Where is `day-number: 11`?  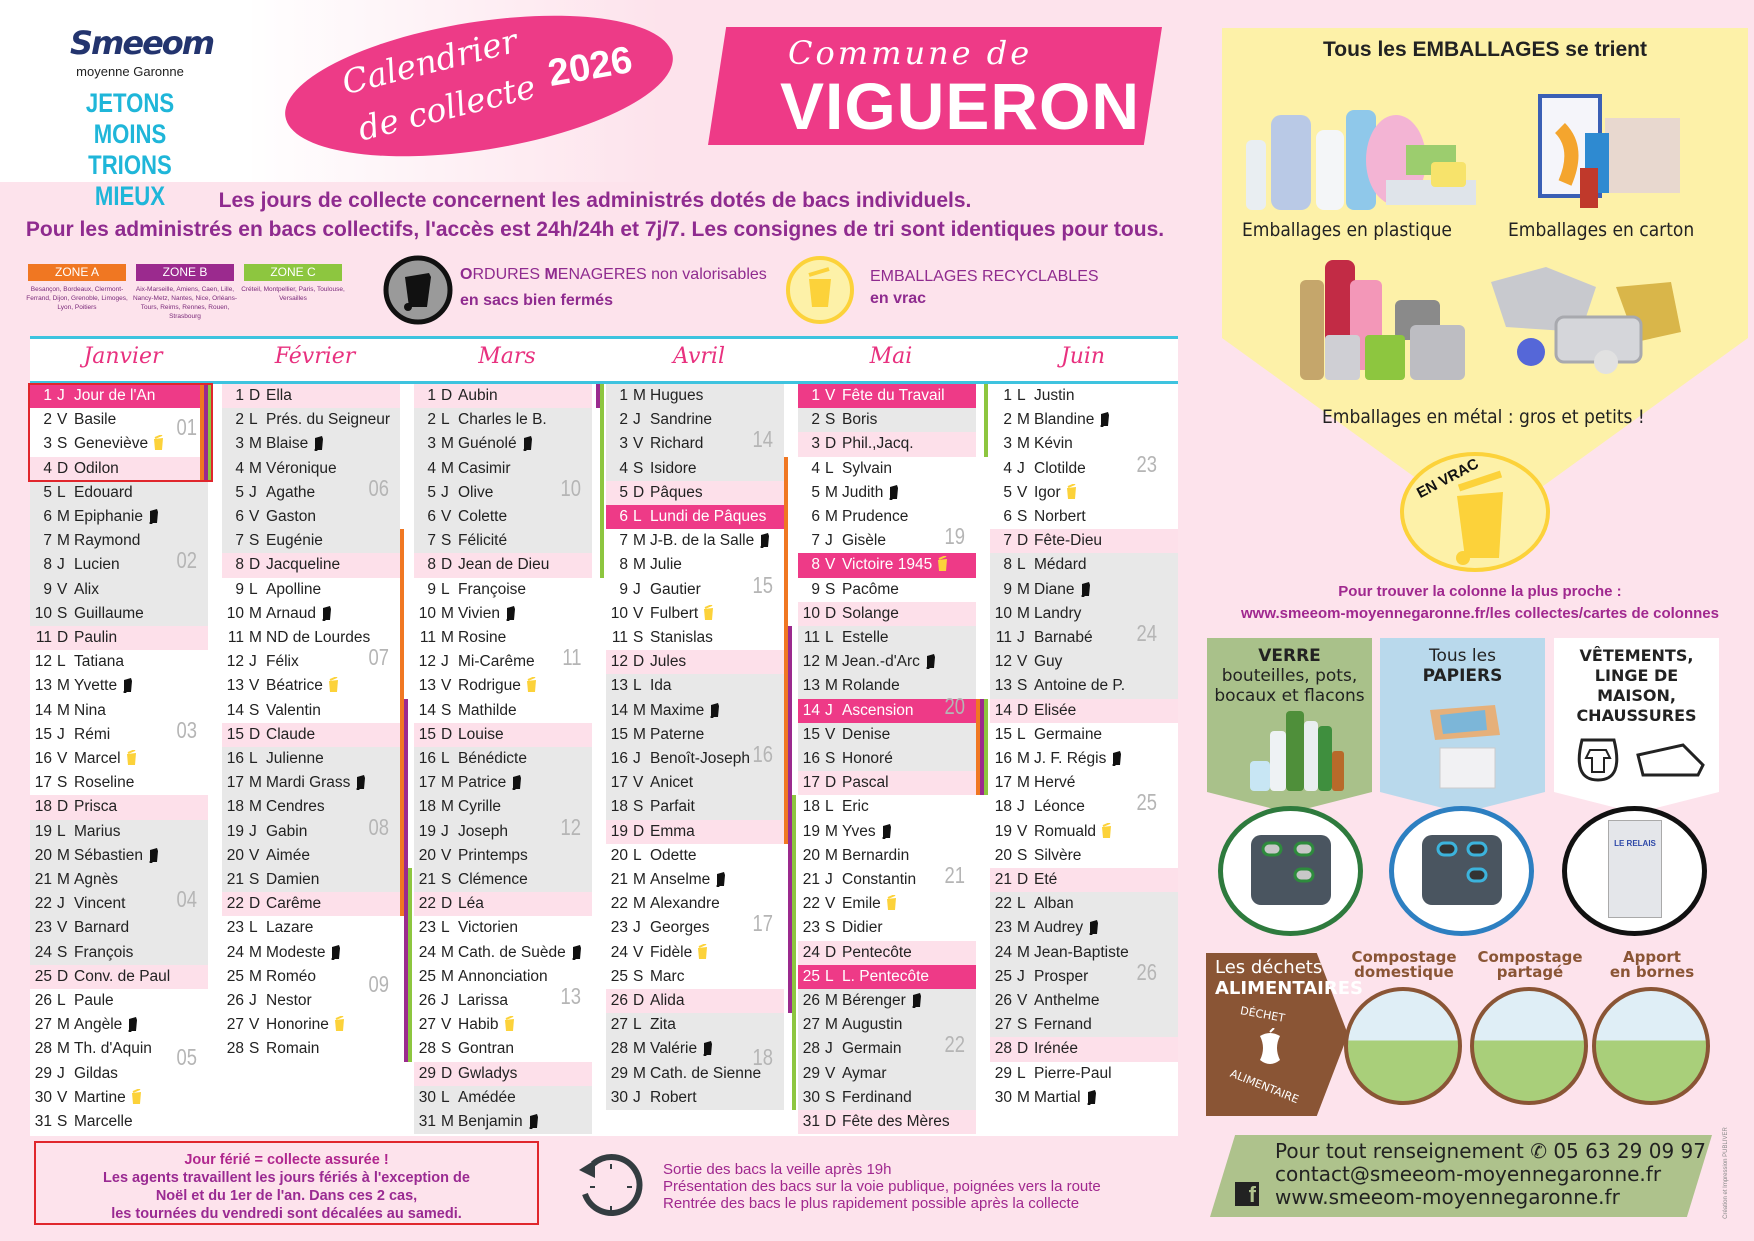 day-number: 11 is located at coordinates (427, 637).